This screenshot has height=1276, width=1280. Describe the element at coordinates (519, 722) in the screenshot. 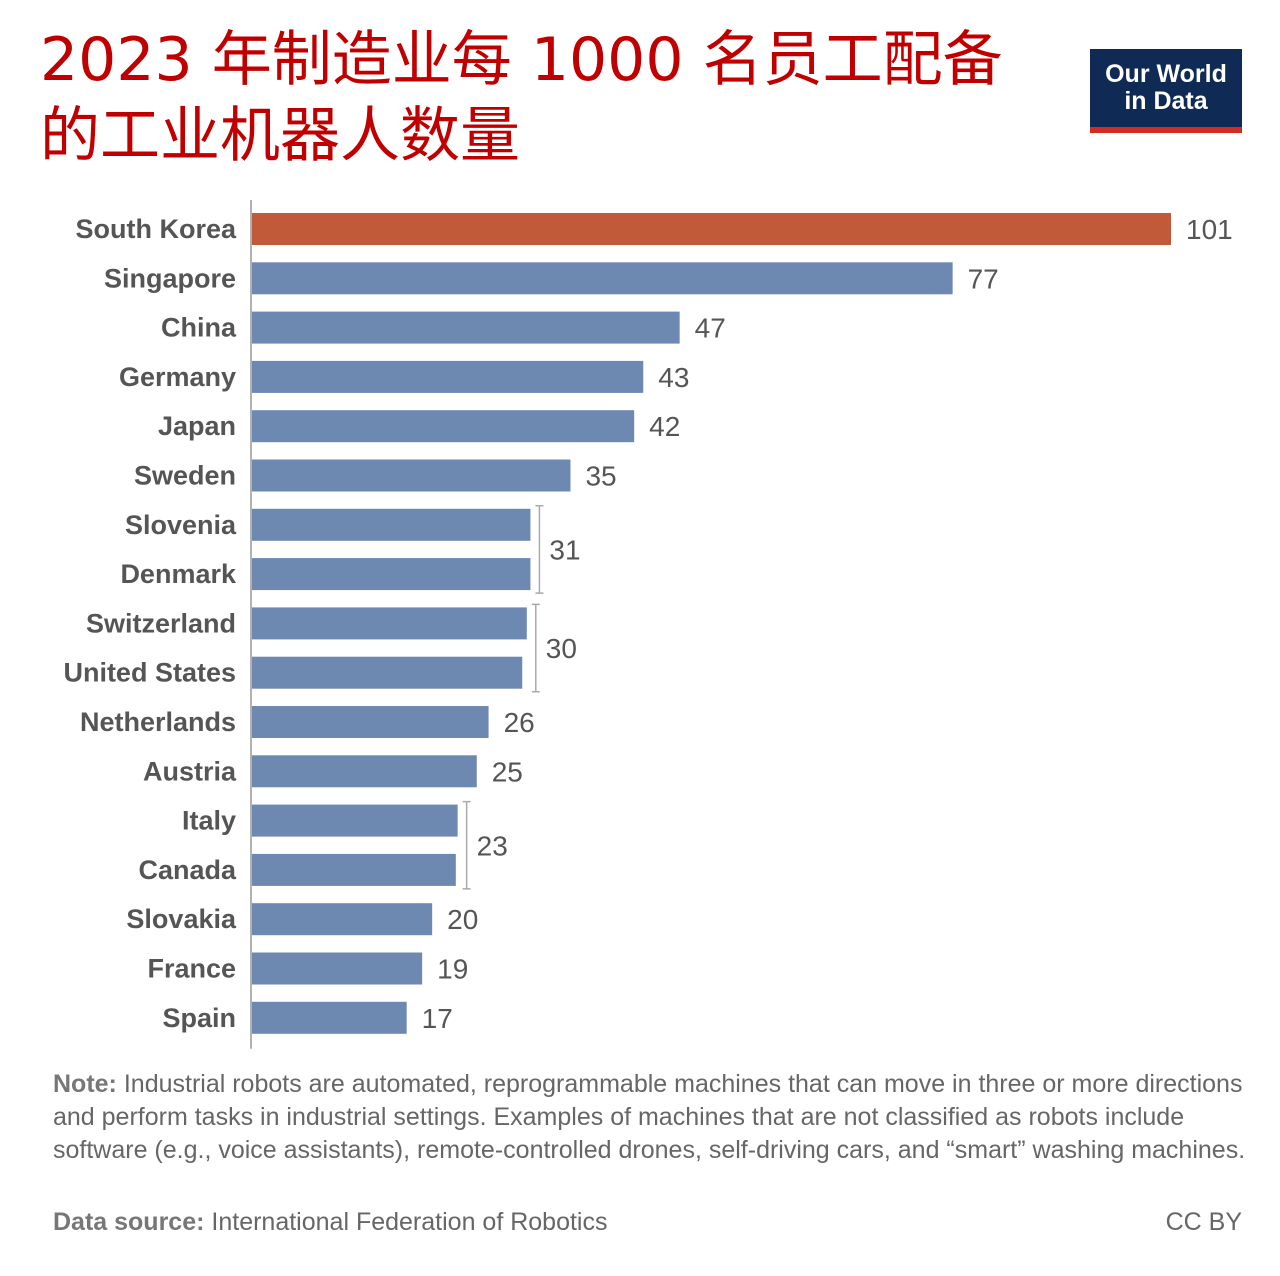

I see `value-label: 26` at that location.